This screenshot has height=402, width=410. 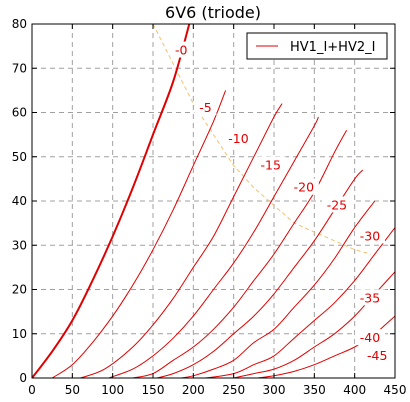 I want to click on curve-label: -0, so click(x=181, y=50).